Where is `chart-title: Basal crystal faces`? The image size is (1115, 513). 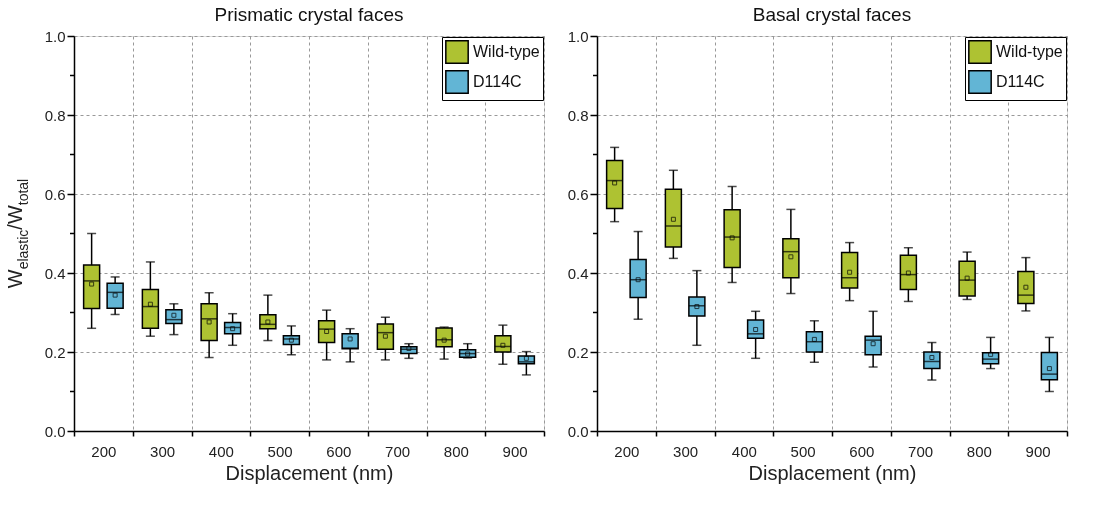 chart-title: Basal crystal faces is located at coordinates (832, 14).